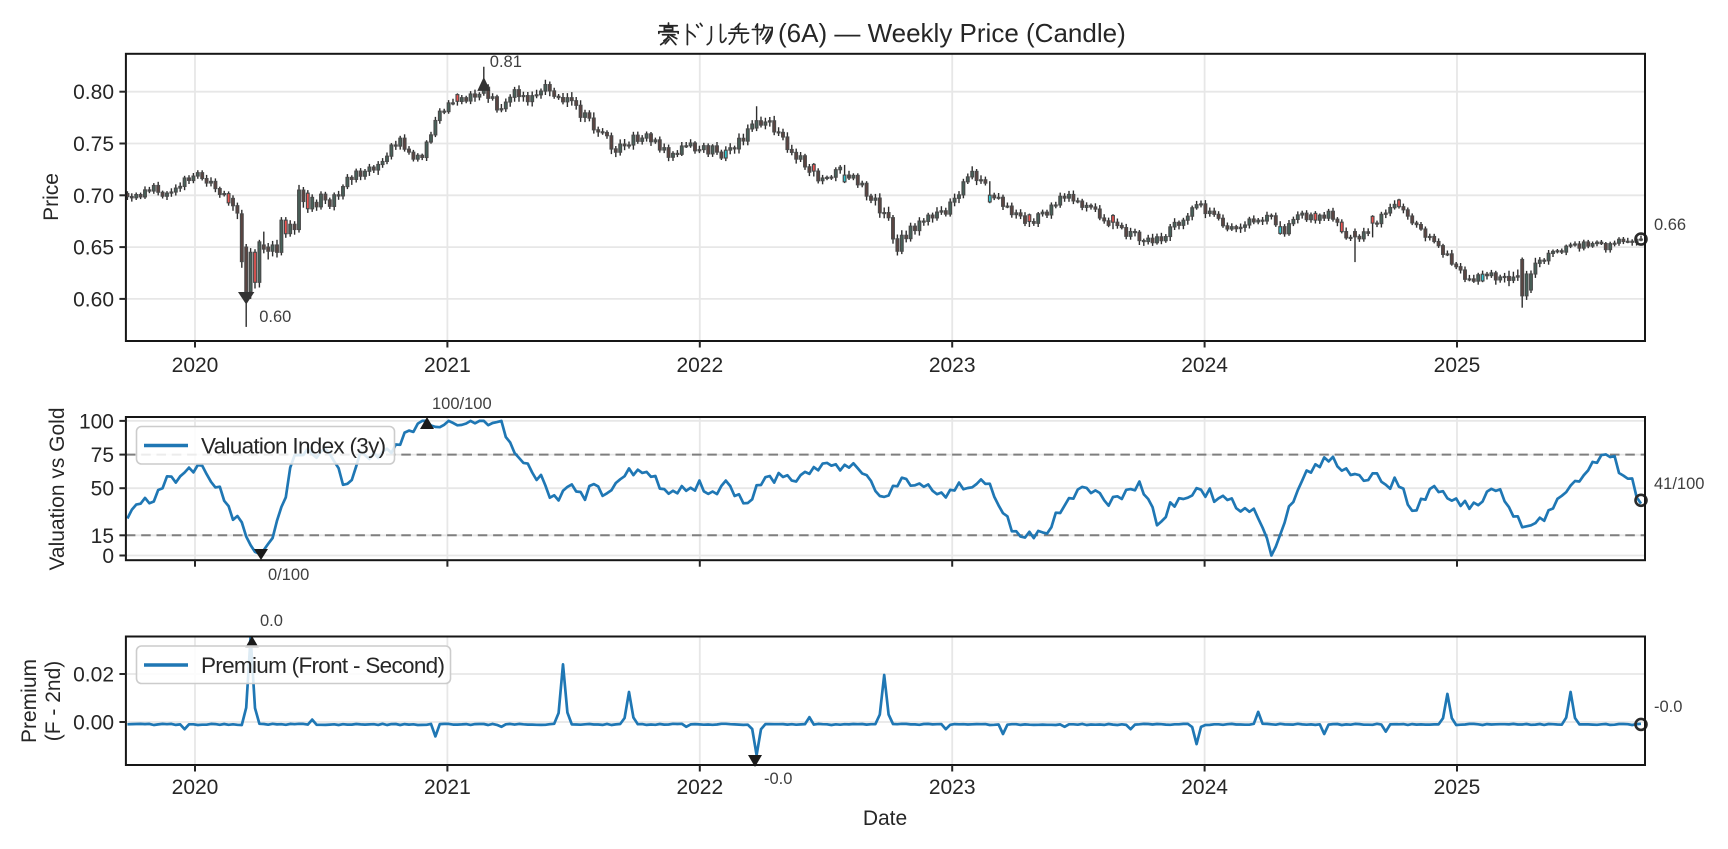 This screenshot has height=849, width=1728. What do you see at coordinates (102, 455) in the screenshot?
I see `svg-text: 75` at bounding box center [102, 455].